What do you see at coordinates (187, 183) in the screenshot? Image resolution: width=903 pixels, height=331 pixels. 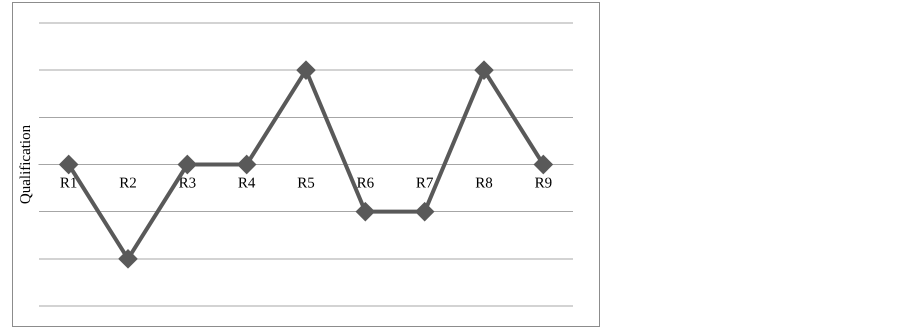 I see `x-tick-label: R3` at bounding box center [187, 183].